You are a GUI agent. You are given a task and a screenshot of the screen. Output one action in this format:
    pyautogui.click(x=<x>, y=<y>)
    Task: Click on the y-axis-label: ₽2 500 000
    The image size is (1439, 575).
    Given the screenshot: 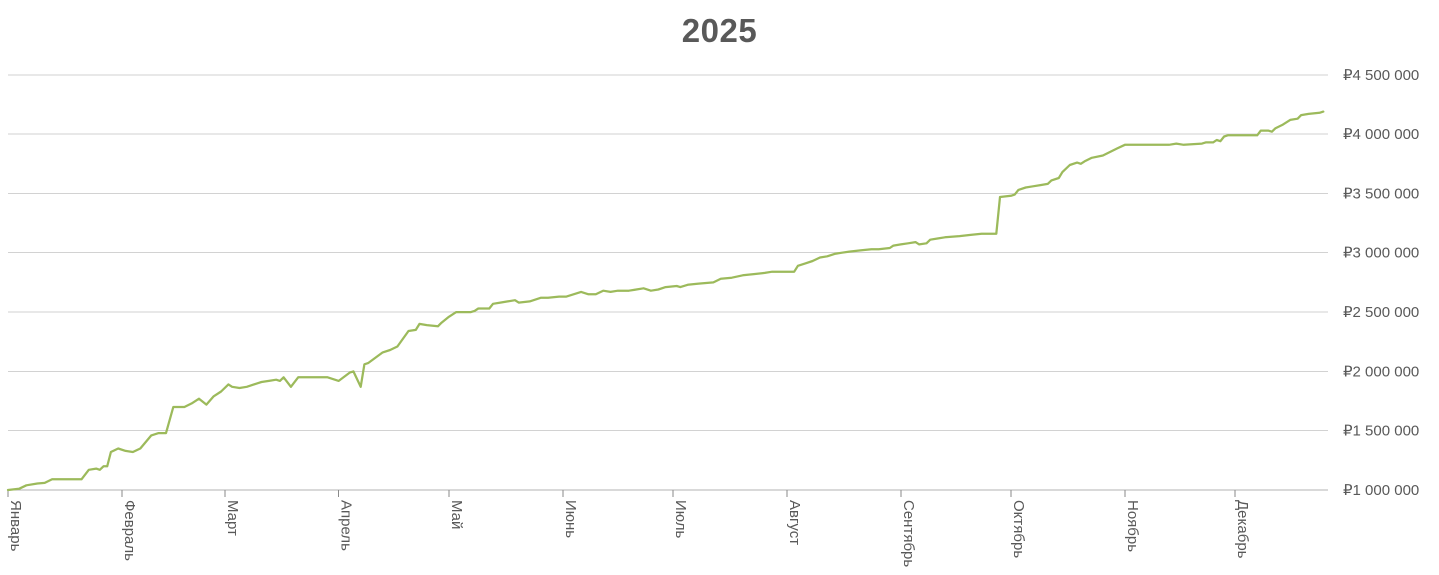 What is the action you would take?
    pyautogui.click(x=1381, y=312)
    